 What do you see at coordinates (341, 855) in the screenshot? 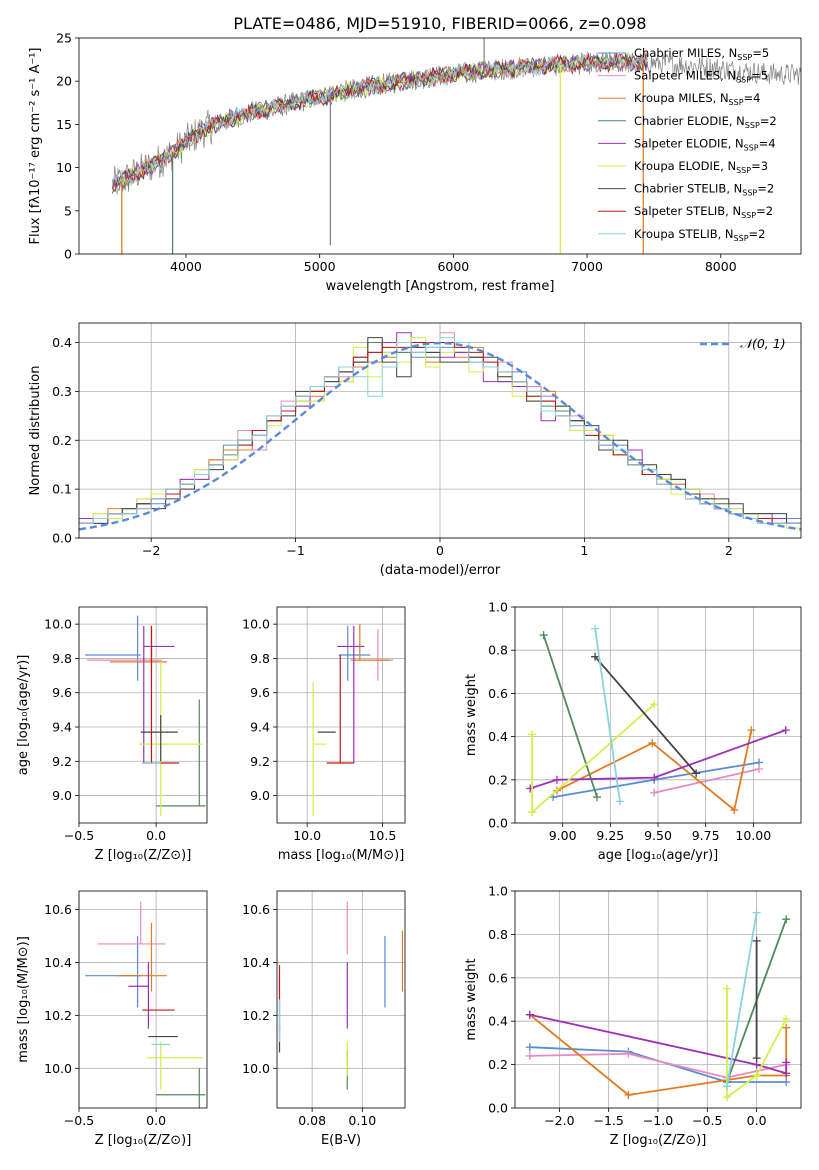
I see `age-vs-mass-xlabel: mass [log₁₀(M/M⊙)]` at bounding box center [341, 855].